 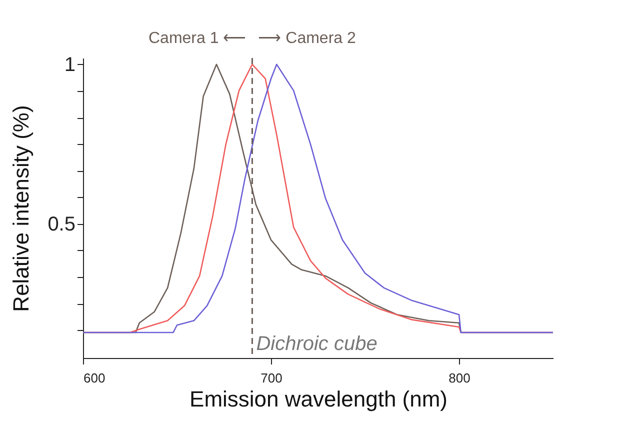 I want to click on text: Camera 1 ⟵, so click(x=197, y=38).